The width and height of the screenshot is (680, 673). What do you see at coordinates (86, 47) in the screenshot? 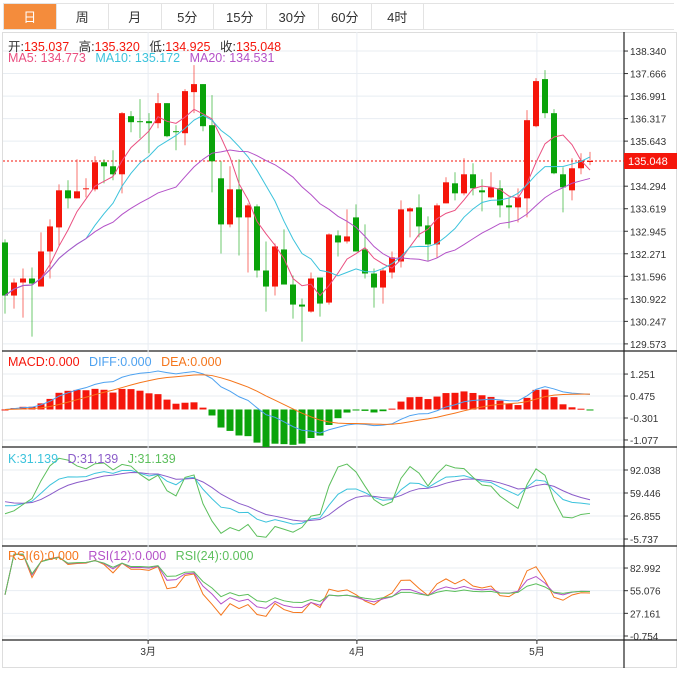
I see `high-label: 高:` at bounding box center [86, 47].